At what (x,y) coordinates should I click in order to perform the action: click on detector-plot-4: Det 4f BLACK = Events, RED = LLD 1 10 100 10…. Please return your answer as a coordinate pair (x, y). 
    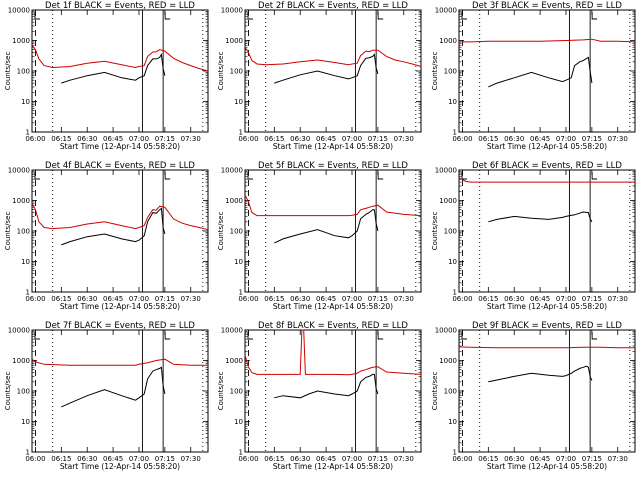
    Looking at the image, I should click on (106, 236).